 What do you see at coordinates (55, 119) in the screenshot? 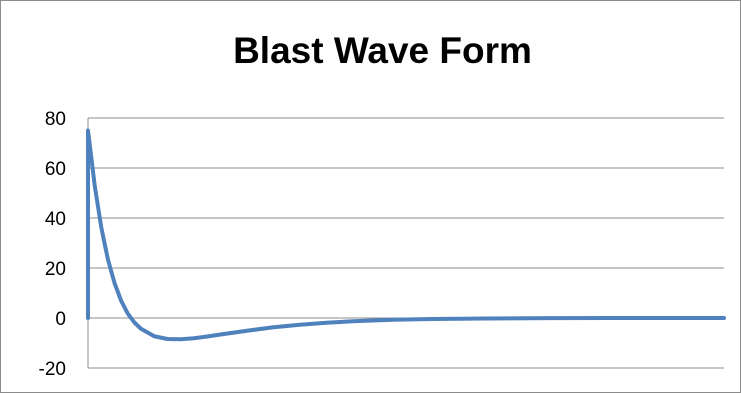
I see `y-tick-label: 80` at bounding box center [55, 119].